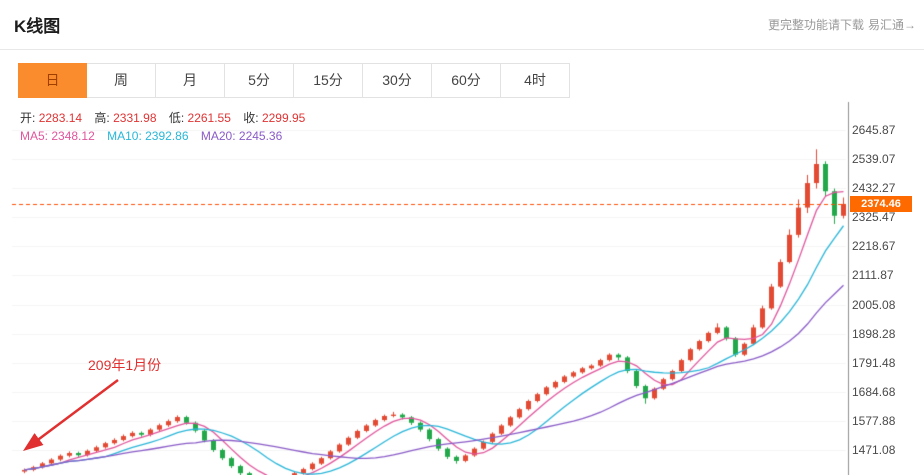  What do you see at coordinates (121, 80) in the screenshot?
I see `tab-week: 周` at bounding box center [121, 80].